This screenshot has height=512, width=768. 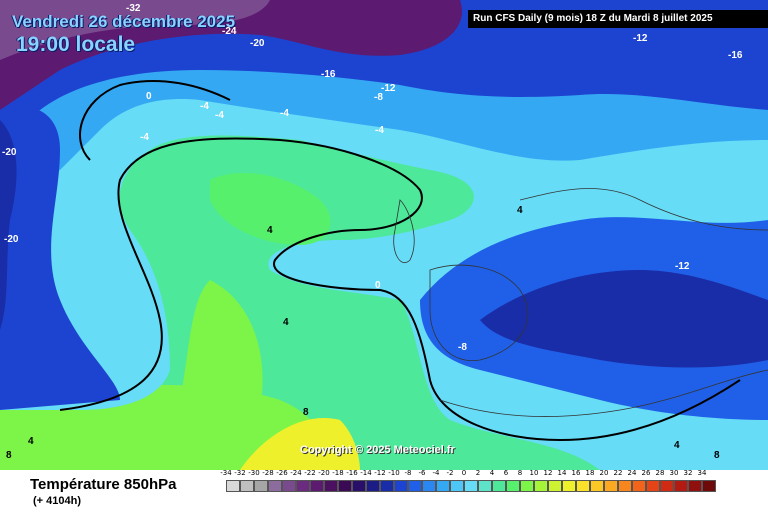 What do you see at coordinates (268, 473) in the screenshot?
I see `scale-tick-label: -28` at bounding box center [268, 473].